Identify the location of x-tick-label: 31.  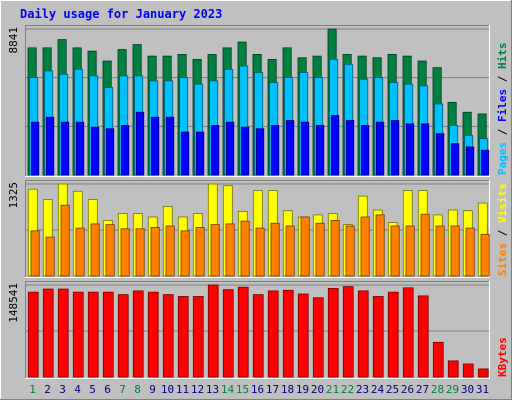
(482, 389).